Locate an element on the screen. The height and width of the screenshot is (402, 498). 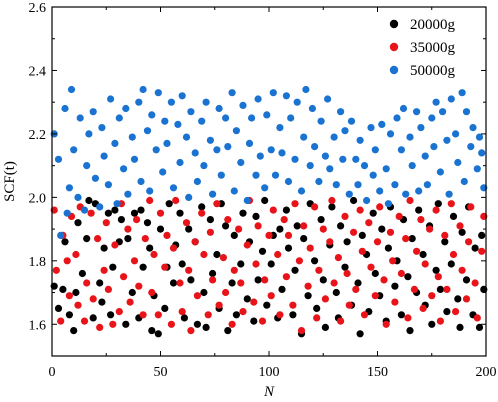
y-tick-label: 1.6 is located at coordinates (38, 325).